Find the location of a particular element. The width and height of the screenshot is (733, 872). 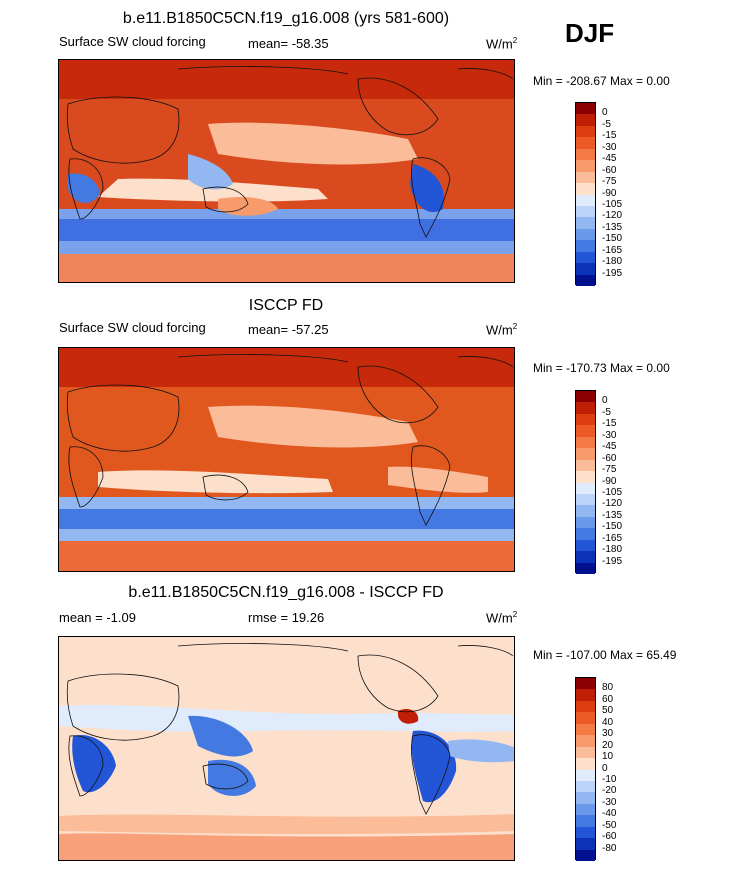

panel-2-colorbar-tick-label: -195 is located at coordinates (612, 561).